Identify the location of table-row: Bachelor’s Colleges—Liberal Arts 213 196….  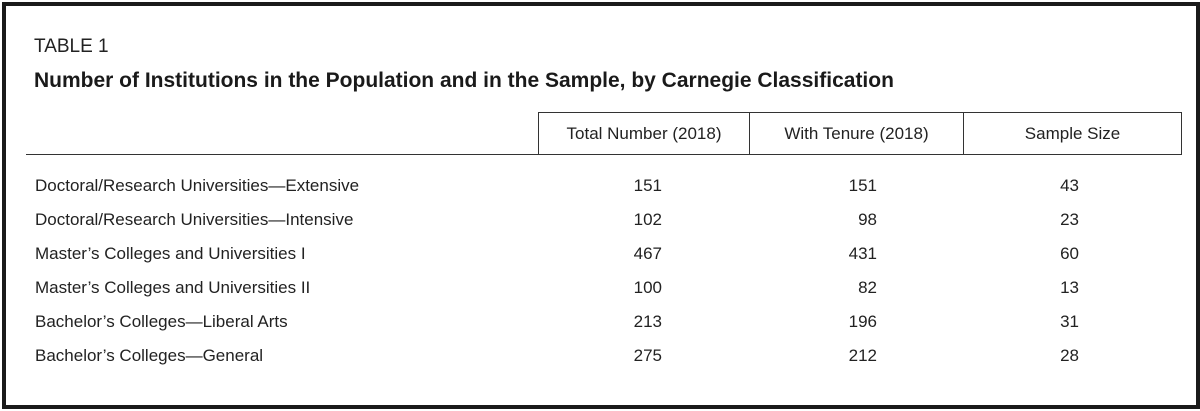
(604, 323).